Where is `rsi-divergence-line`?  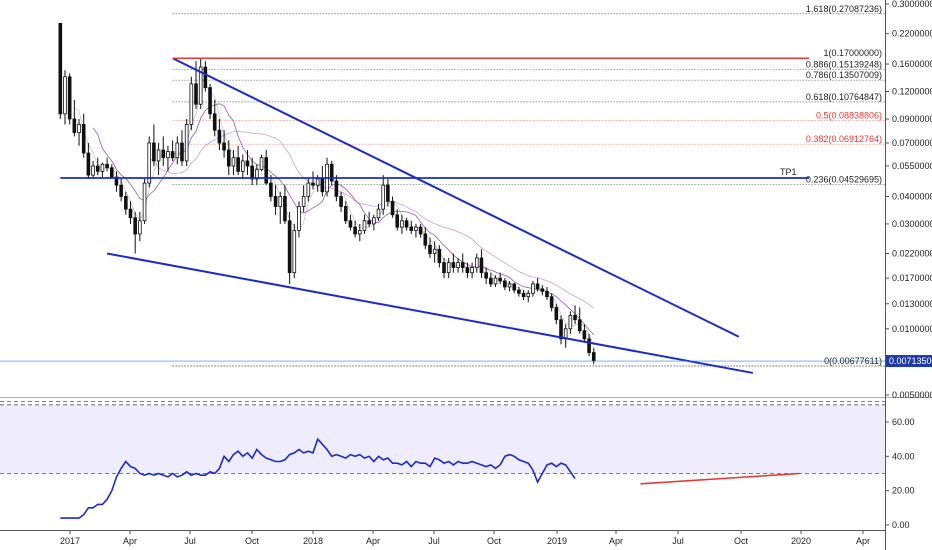 rsi-divergence-line is located at coordinates (720, 478).